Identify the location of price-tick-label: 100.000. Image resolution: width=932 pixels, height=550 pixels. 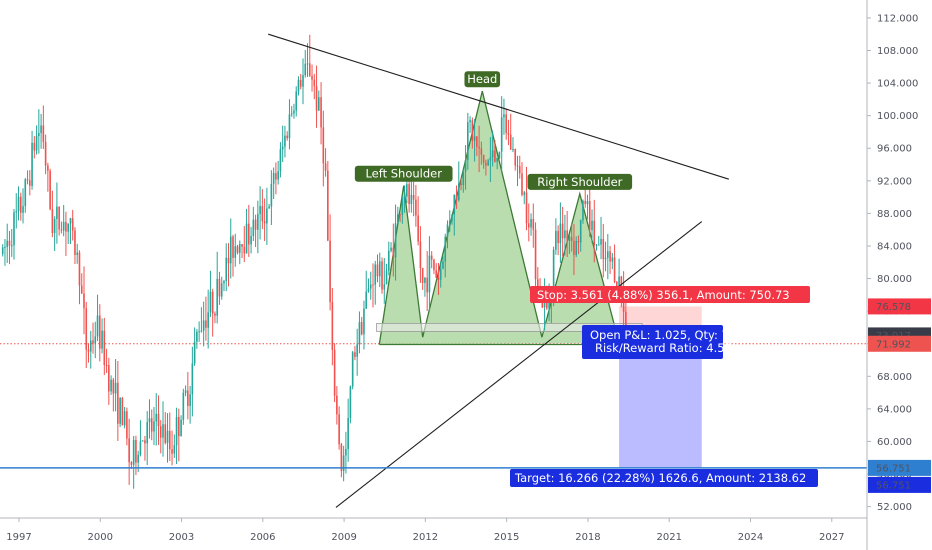
(897, 116).